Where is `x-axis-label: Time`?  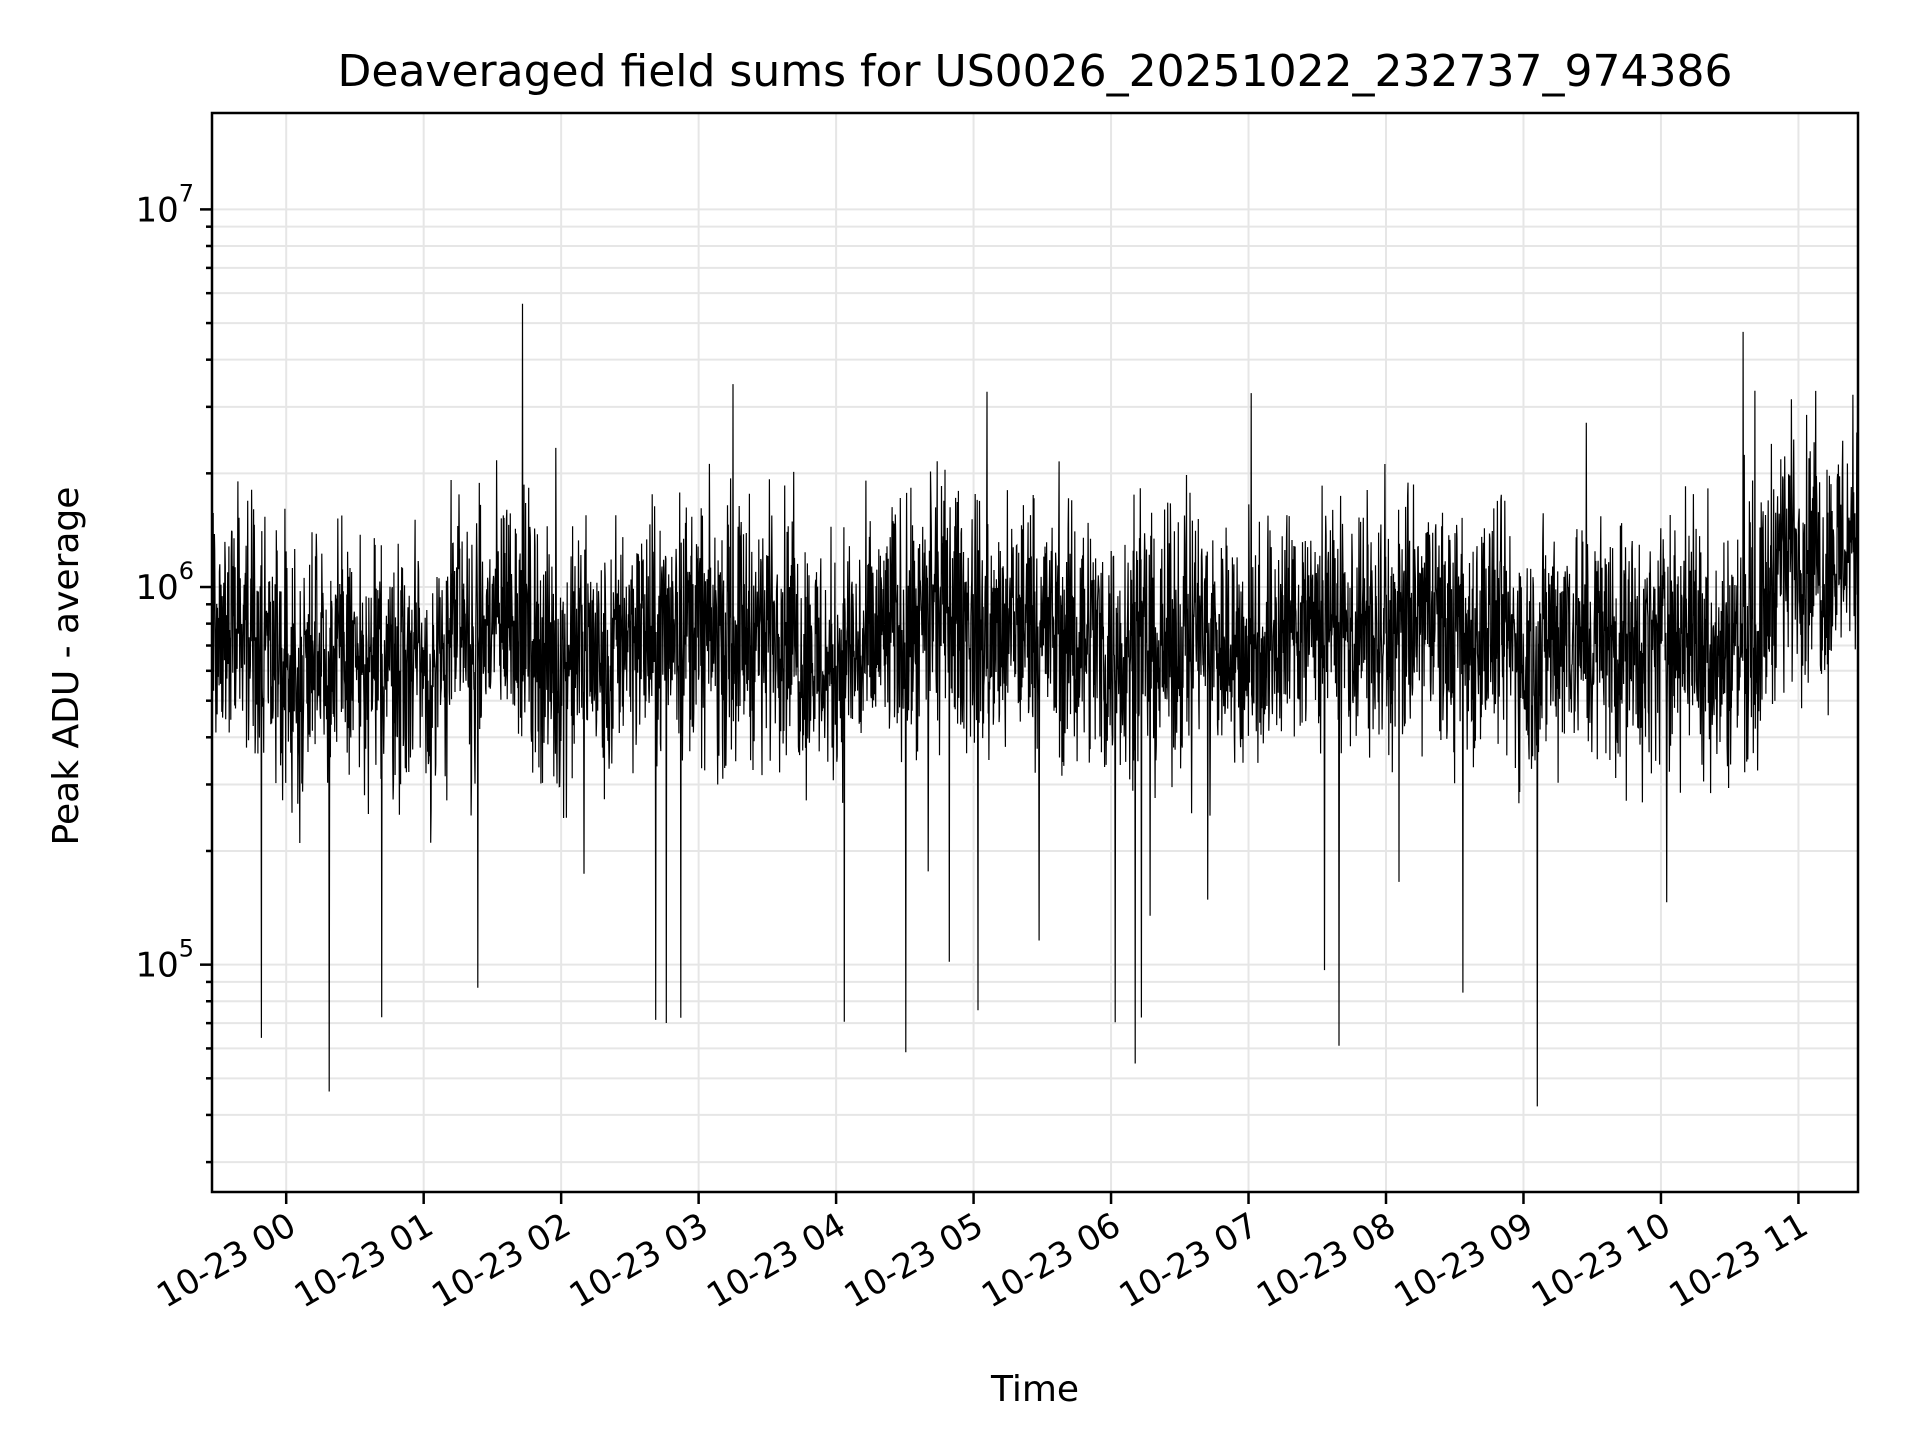 x-axis-label: Time is located at coordinates (1034, 1389).